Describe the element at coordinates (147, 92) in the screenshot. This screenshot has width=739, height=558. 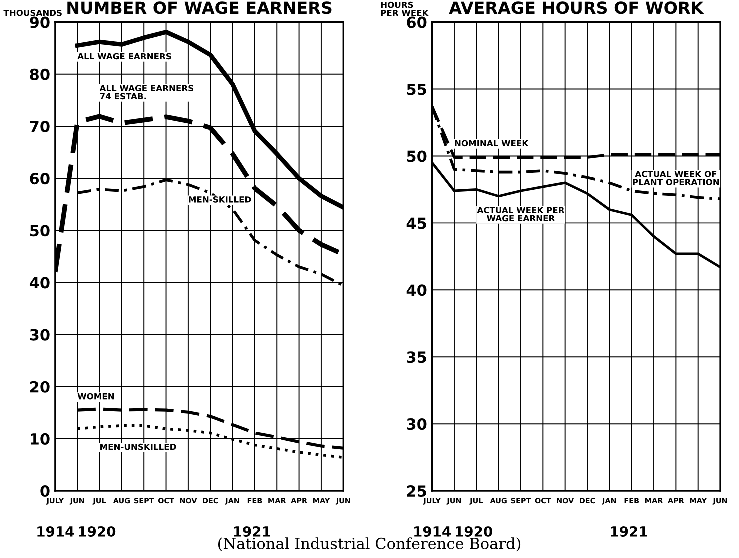
I see `text: ALL WAGE EARNERS 74 ESTAB.` at that location.